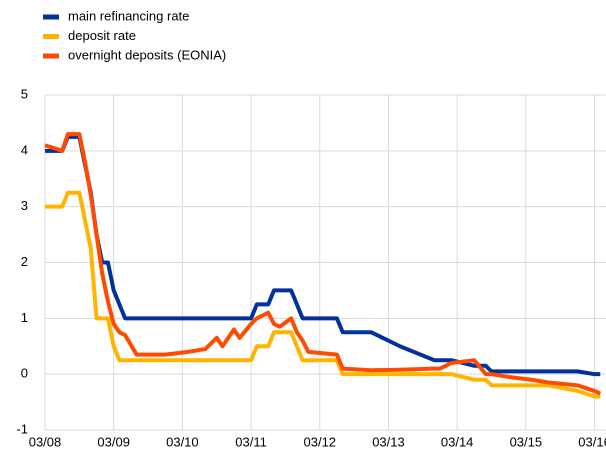 This screenshot has width=606, height=455. I want to click on x-tick-label: 03/09, so click(113, 441).